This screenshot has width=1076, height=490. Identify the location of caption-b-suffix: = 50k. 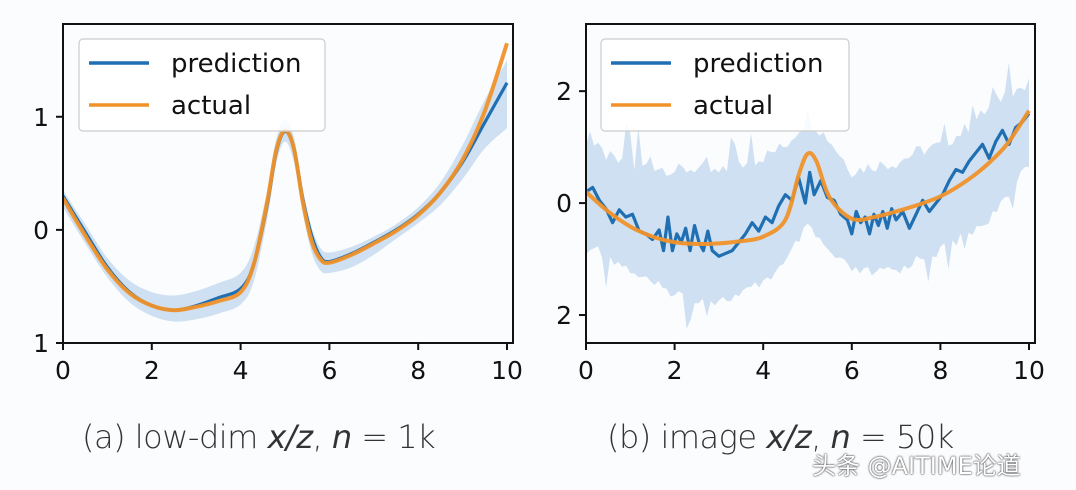
(902, 437).